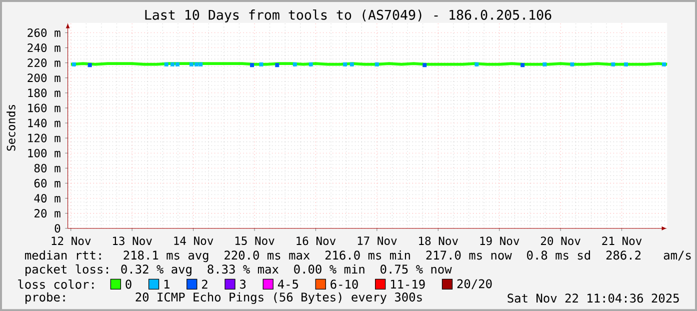 This screenshot has height=311, width=697. Describe the element at coordinates (47, 183) in the screenshot. I see `y-tick-label: 60 m` at that location.